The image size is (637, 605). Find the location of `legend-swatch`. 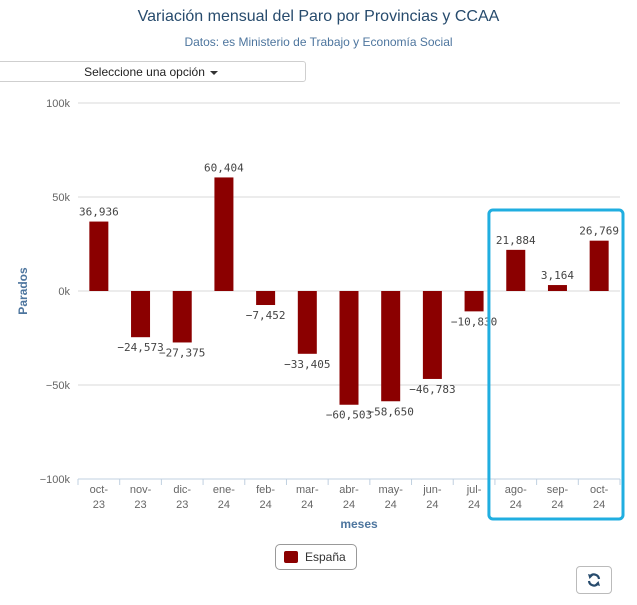

legend-swatch is located at coordinates (291, 557).